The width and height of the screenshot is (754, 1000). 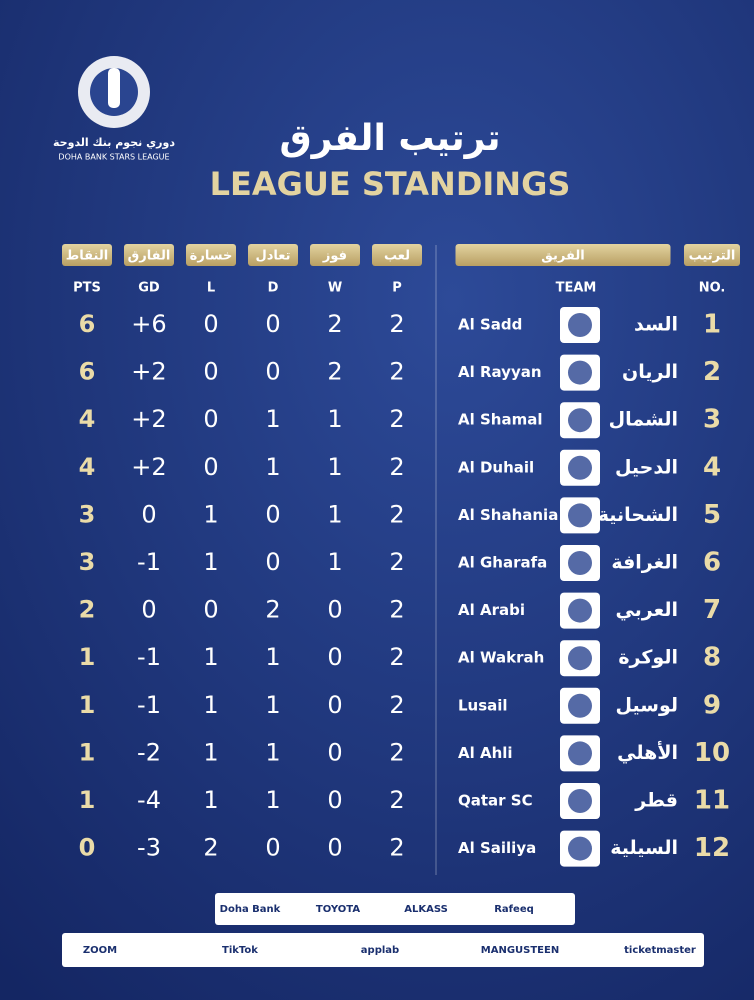 What do you see at coordinates (712, 420) in the screenshot?
I see `rank: 3` at bounding box center [712, 420].